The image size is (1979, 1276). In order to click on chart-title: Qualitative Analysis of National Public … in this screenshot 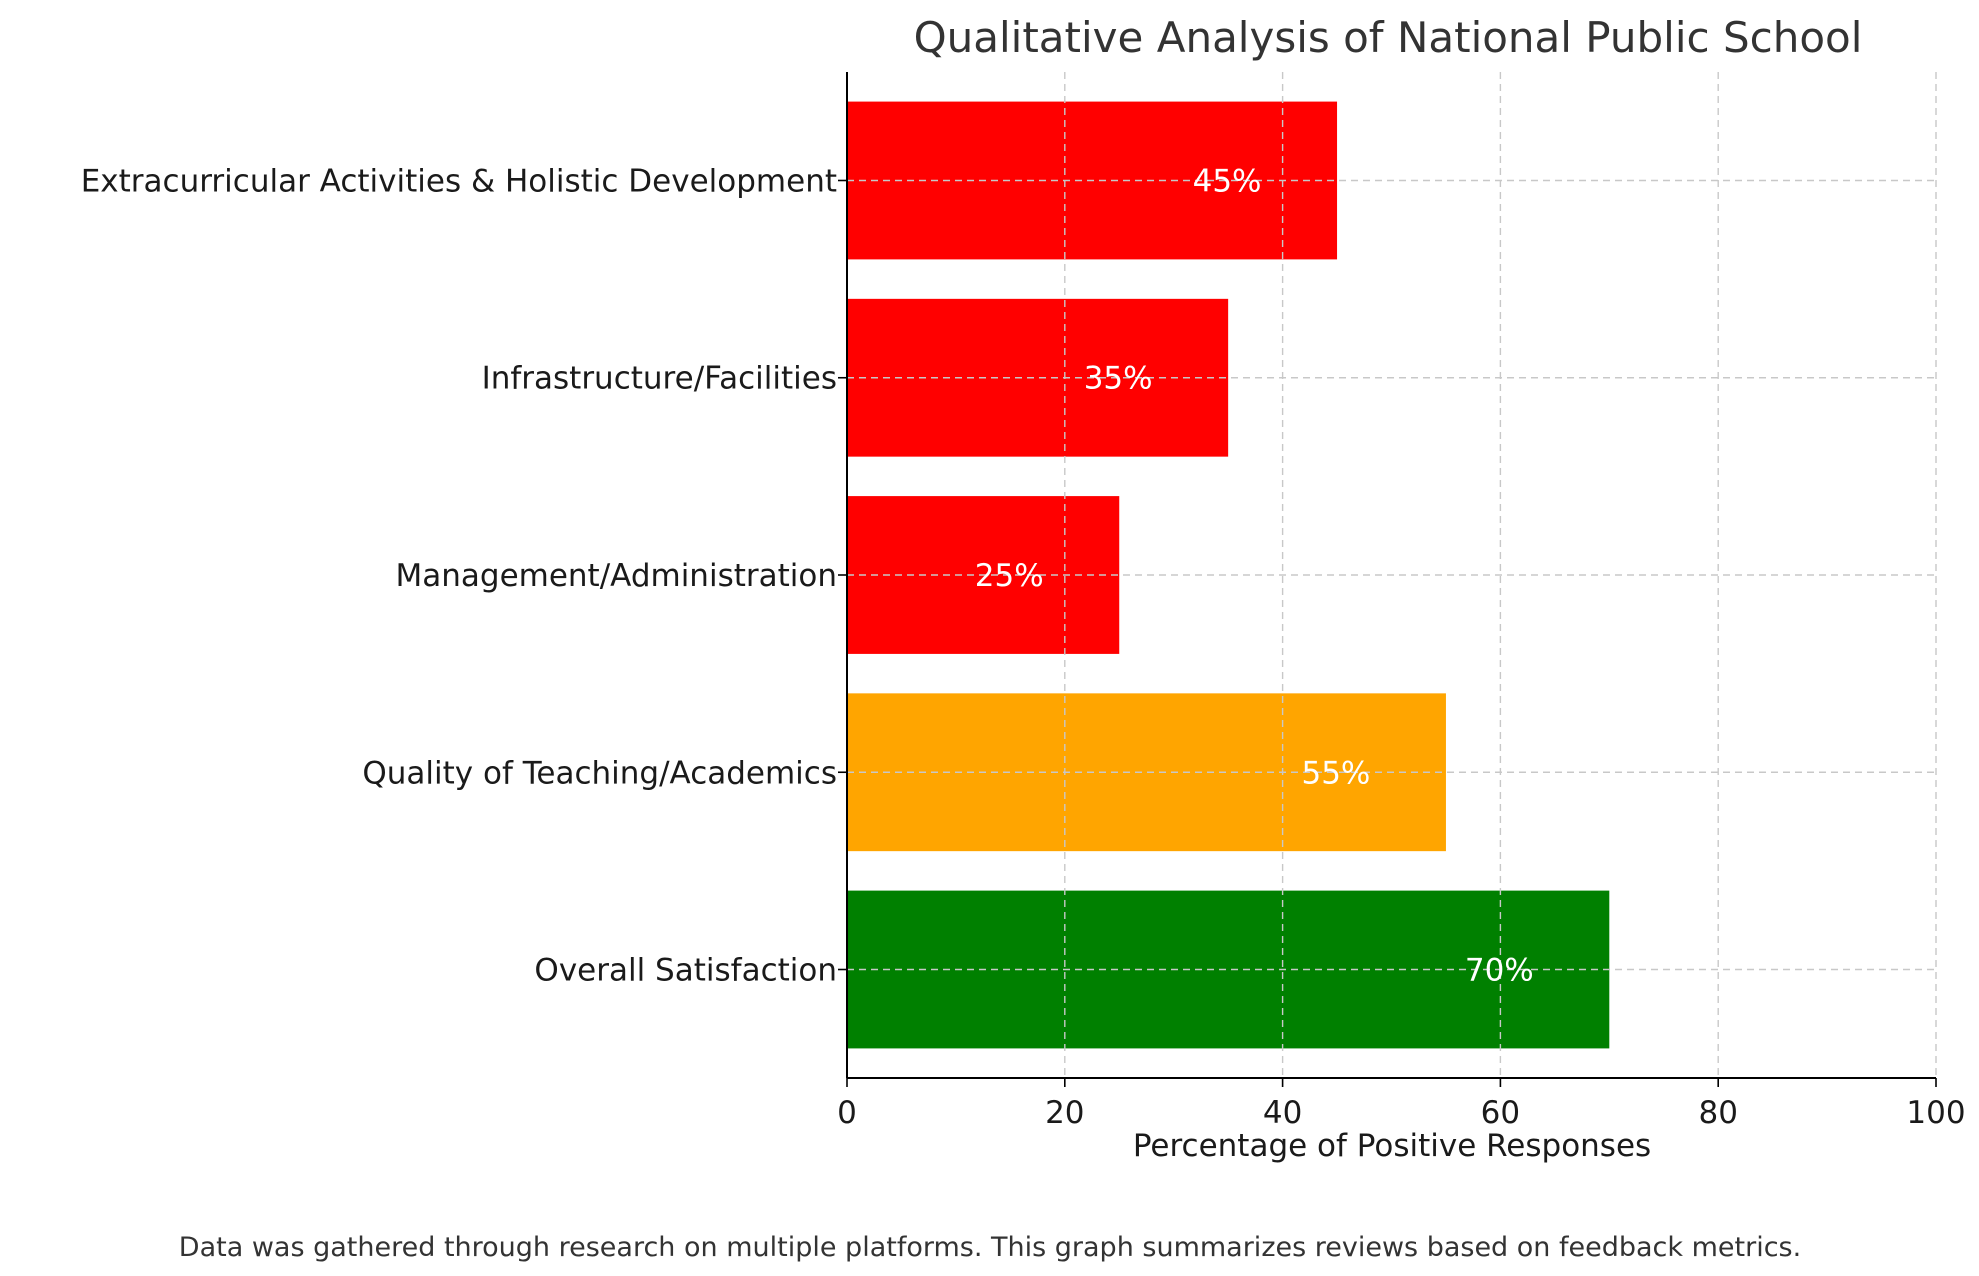, I will do `click(1388, 37)`.